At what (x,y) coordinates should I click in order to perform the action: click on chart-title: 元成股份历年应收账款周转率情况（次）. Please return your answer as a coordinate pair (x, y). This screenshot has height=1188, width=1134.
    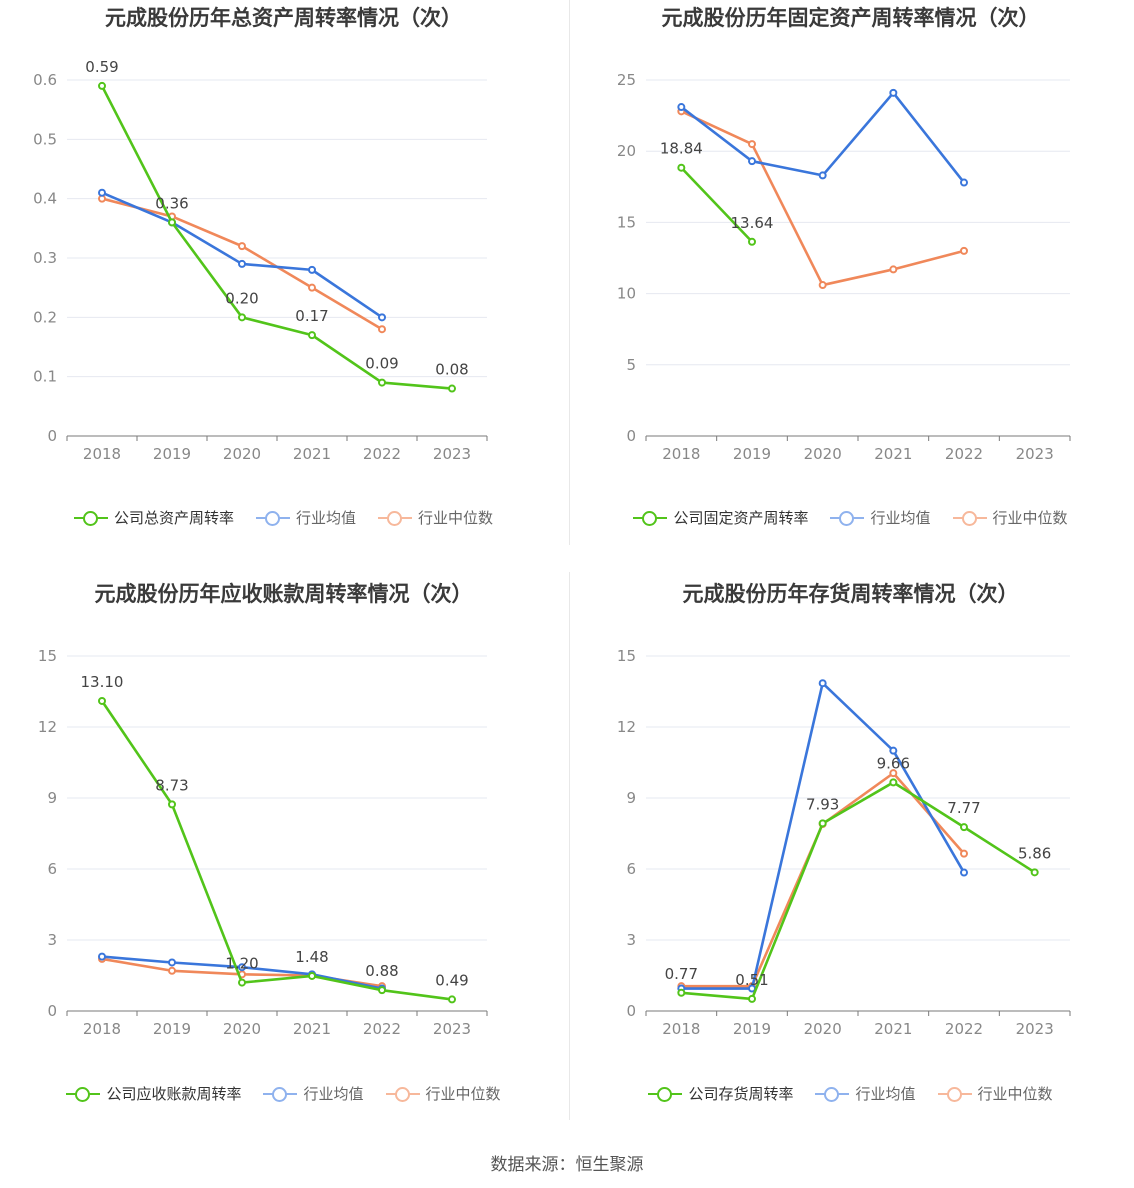
    Looking at the image, I should click on (283, 594).